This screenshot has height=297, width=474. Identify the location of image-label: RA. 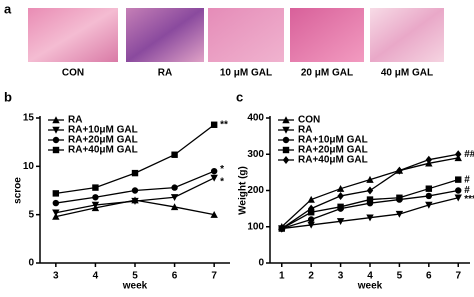
(165, 73).